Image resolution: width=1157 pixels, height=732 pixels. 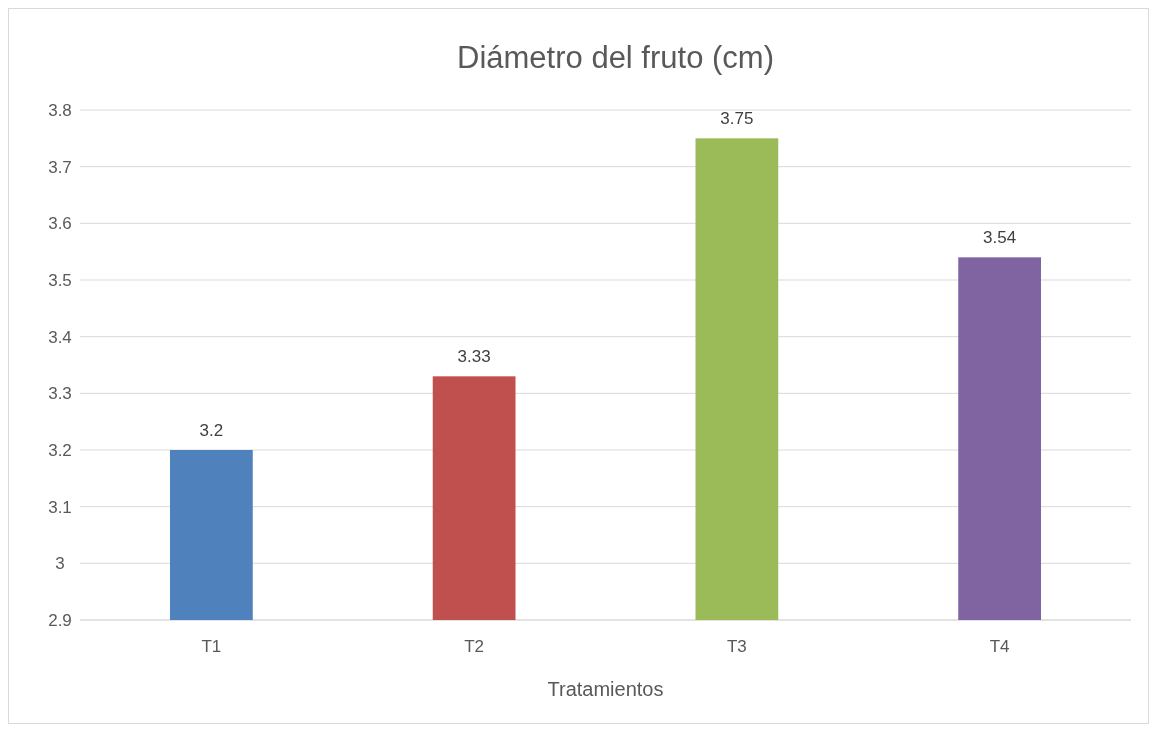 I want to click on x-tick-label: T4, so click(x=999, y=646).